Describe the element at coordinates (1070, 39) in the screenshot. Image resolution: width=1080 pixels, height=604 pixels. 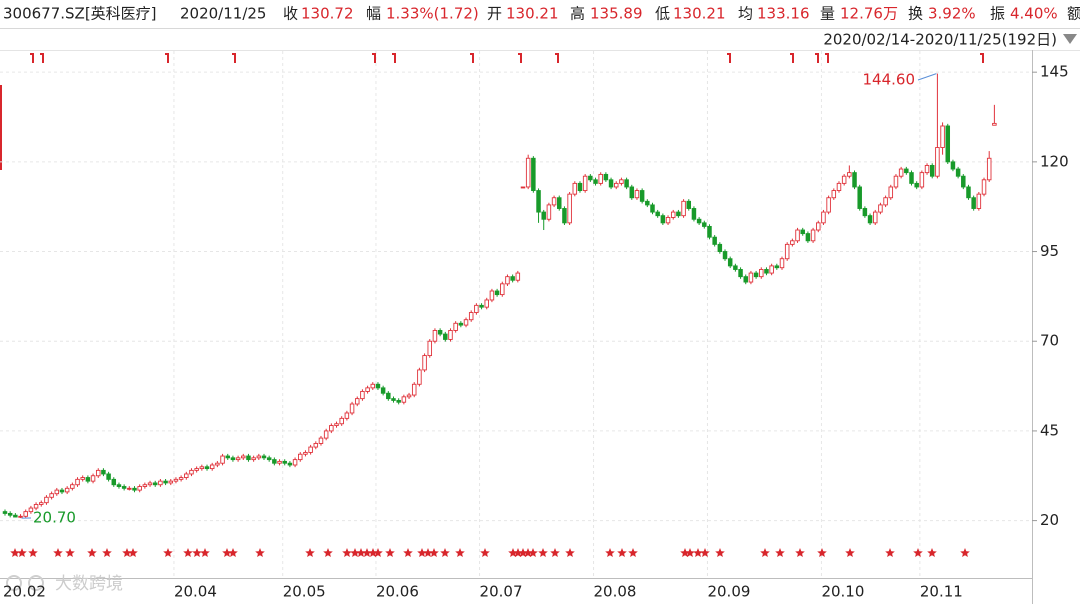
I see `dropdown-arrow` at that location.